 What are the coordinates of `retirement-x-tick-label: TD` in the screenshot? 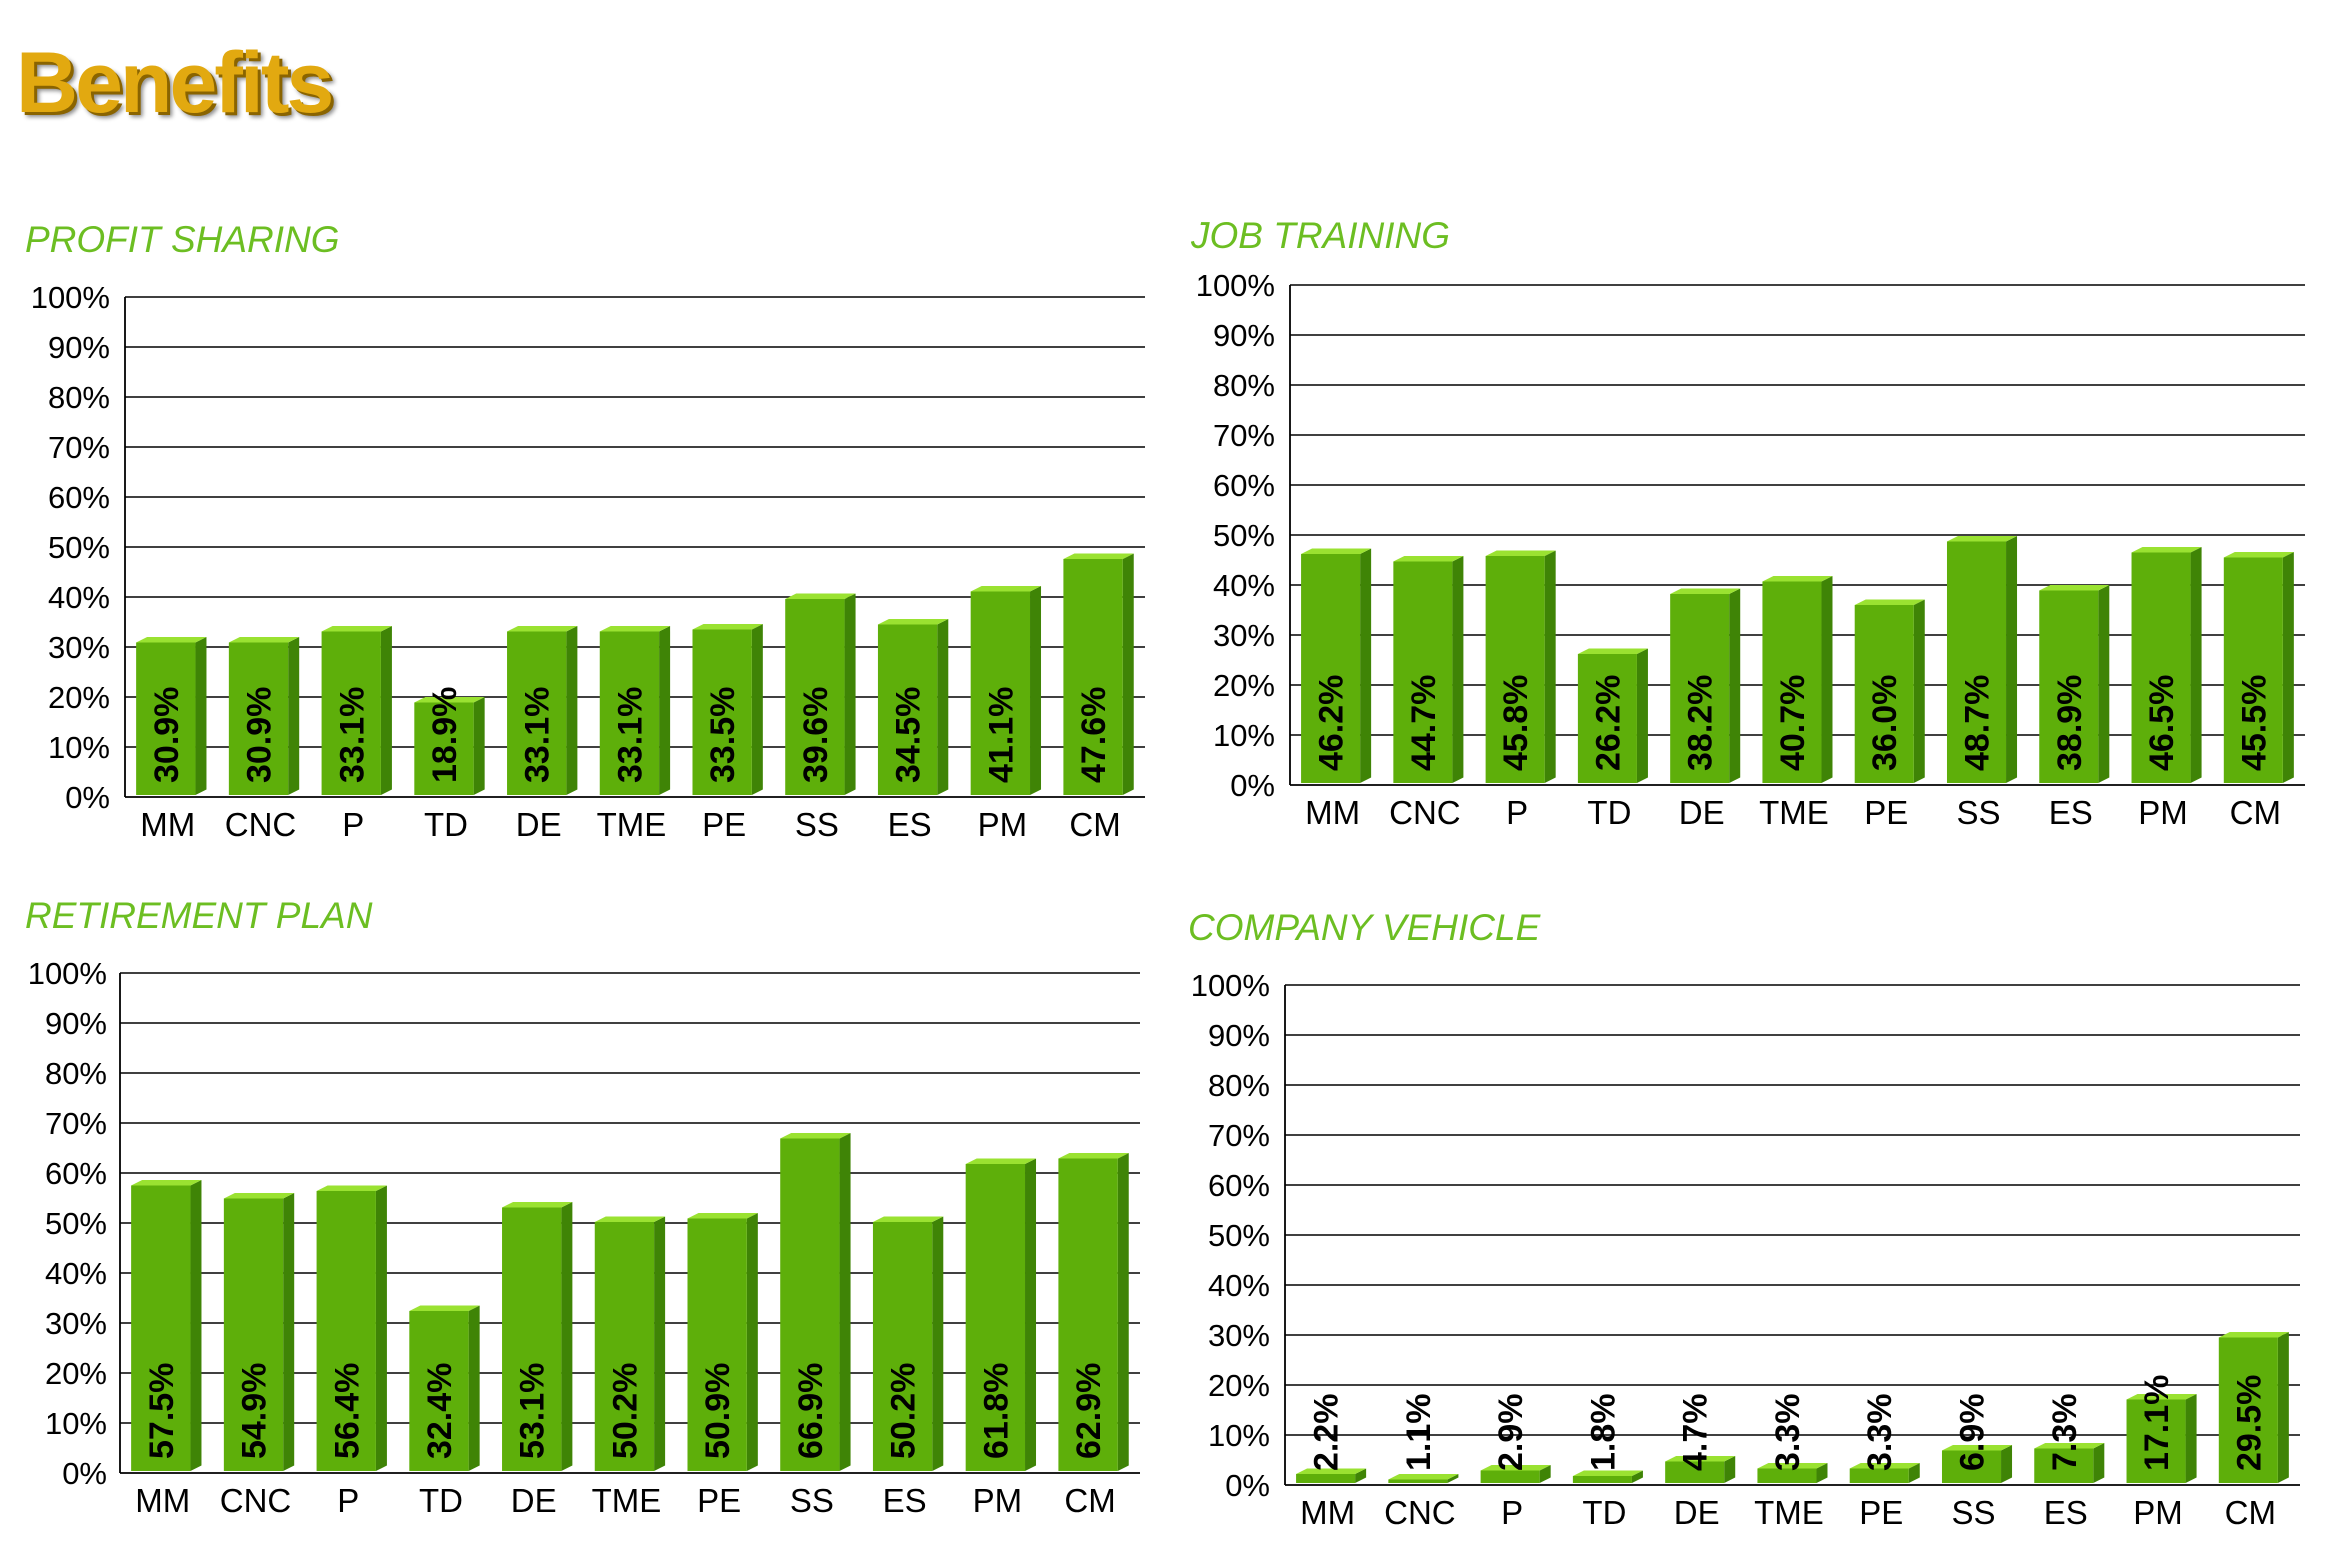 It's located at (441, 1500).